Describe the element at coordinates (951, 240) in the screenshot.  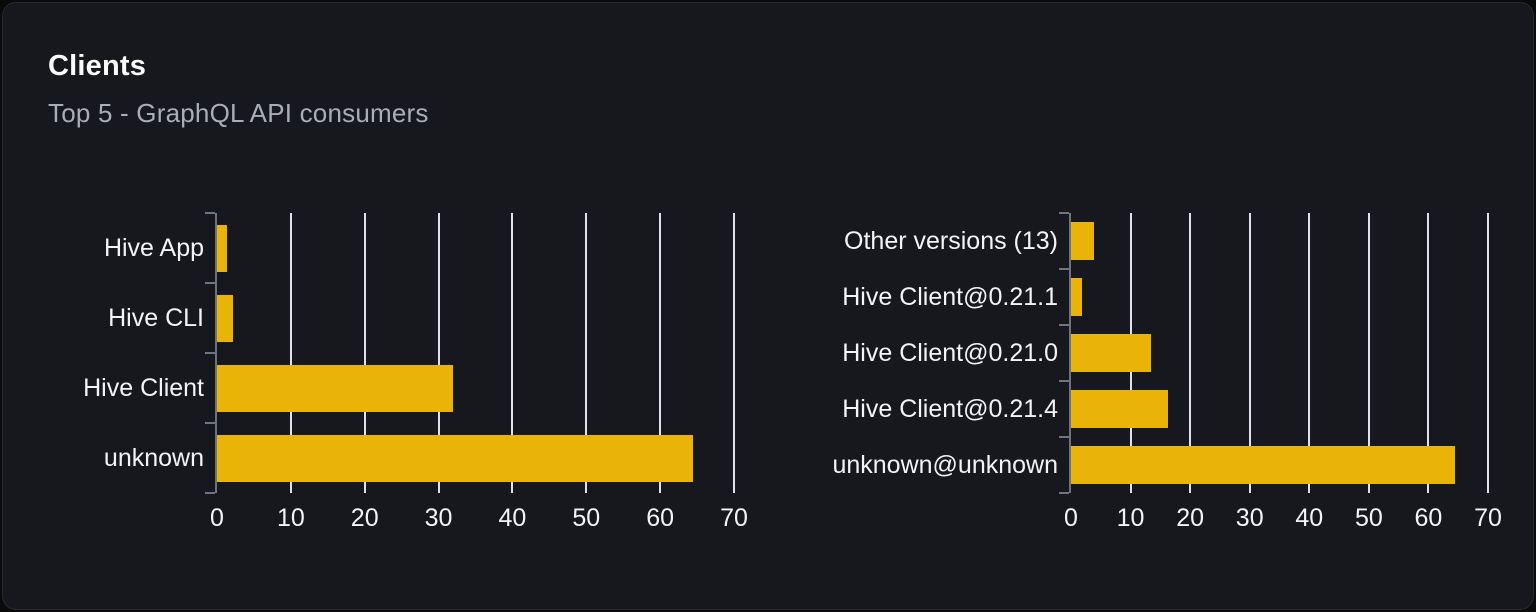
I see `category-label: Other versions (13)` at that location.